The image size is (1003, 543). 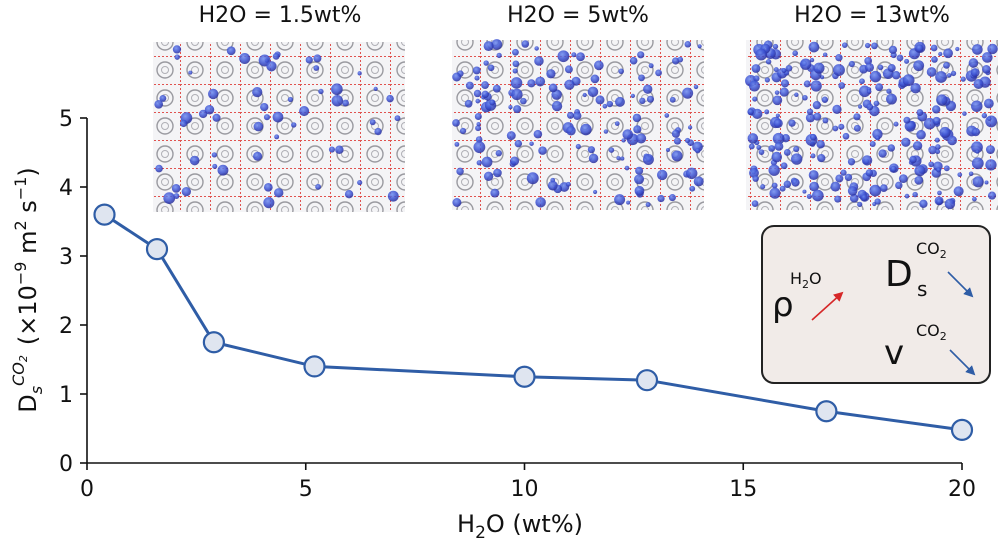 What do you see at coordinates (306, 489) in the screenshot?
I see `x-tick-label: 5` at bounding box center [306, 489].